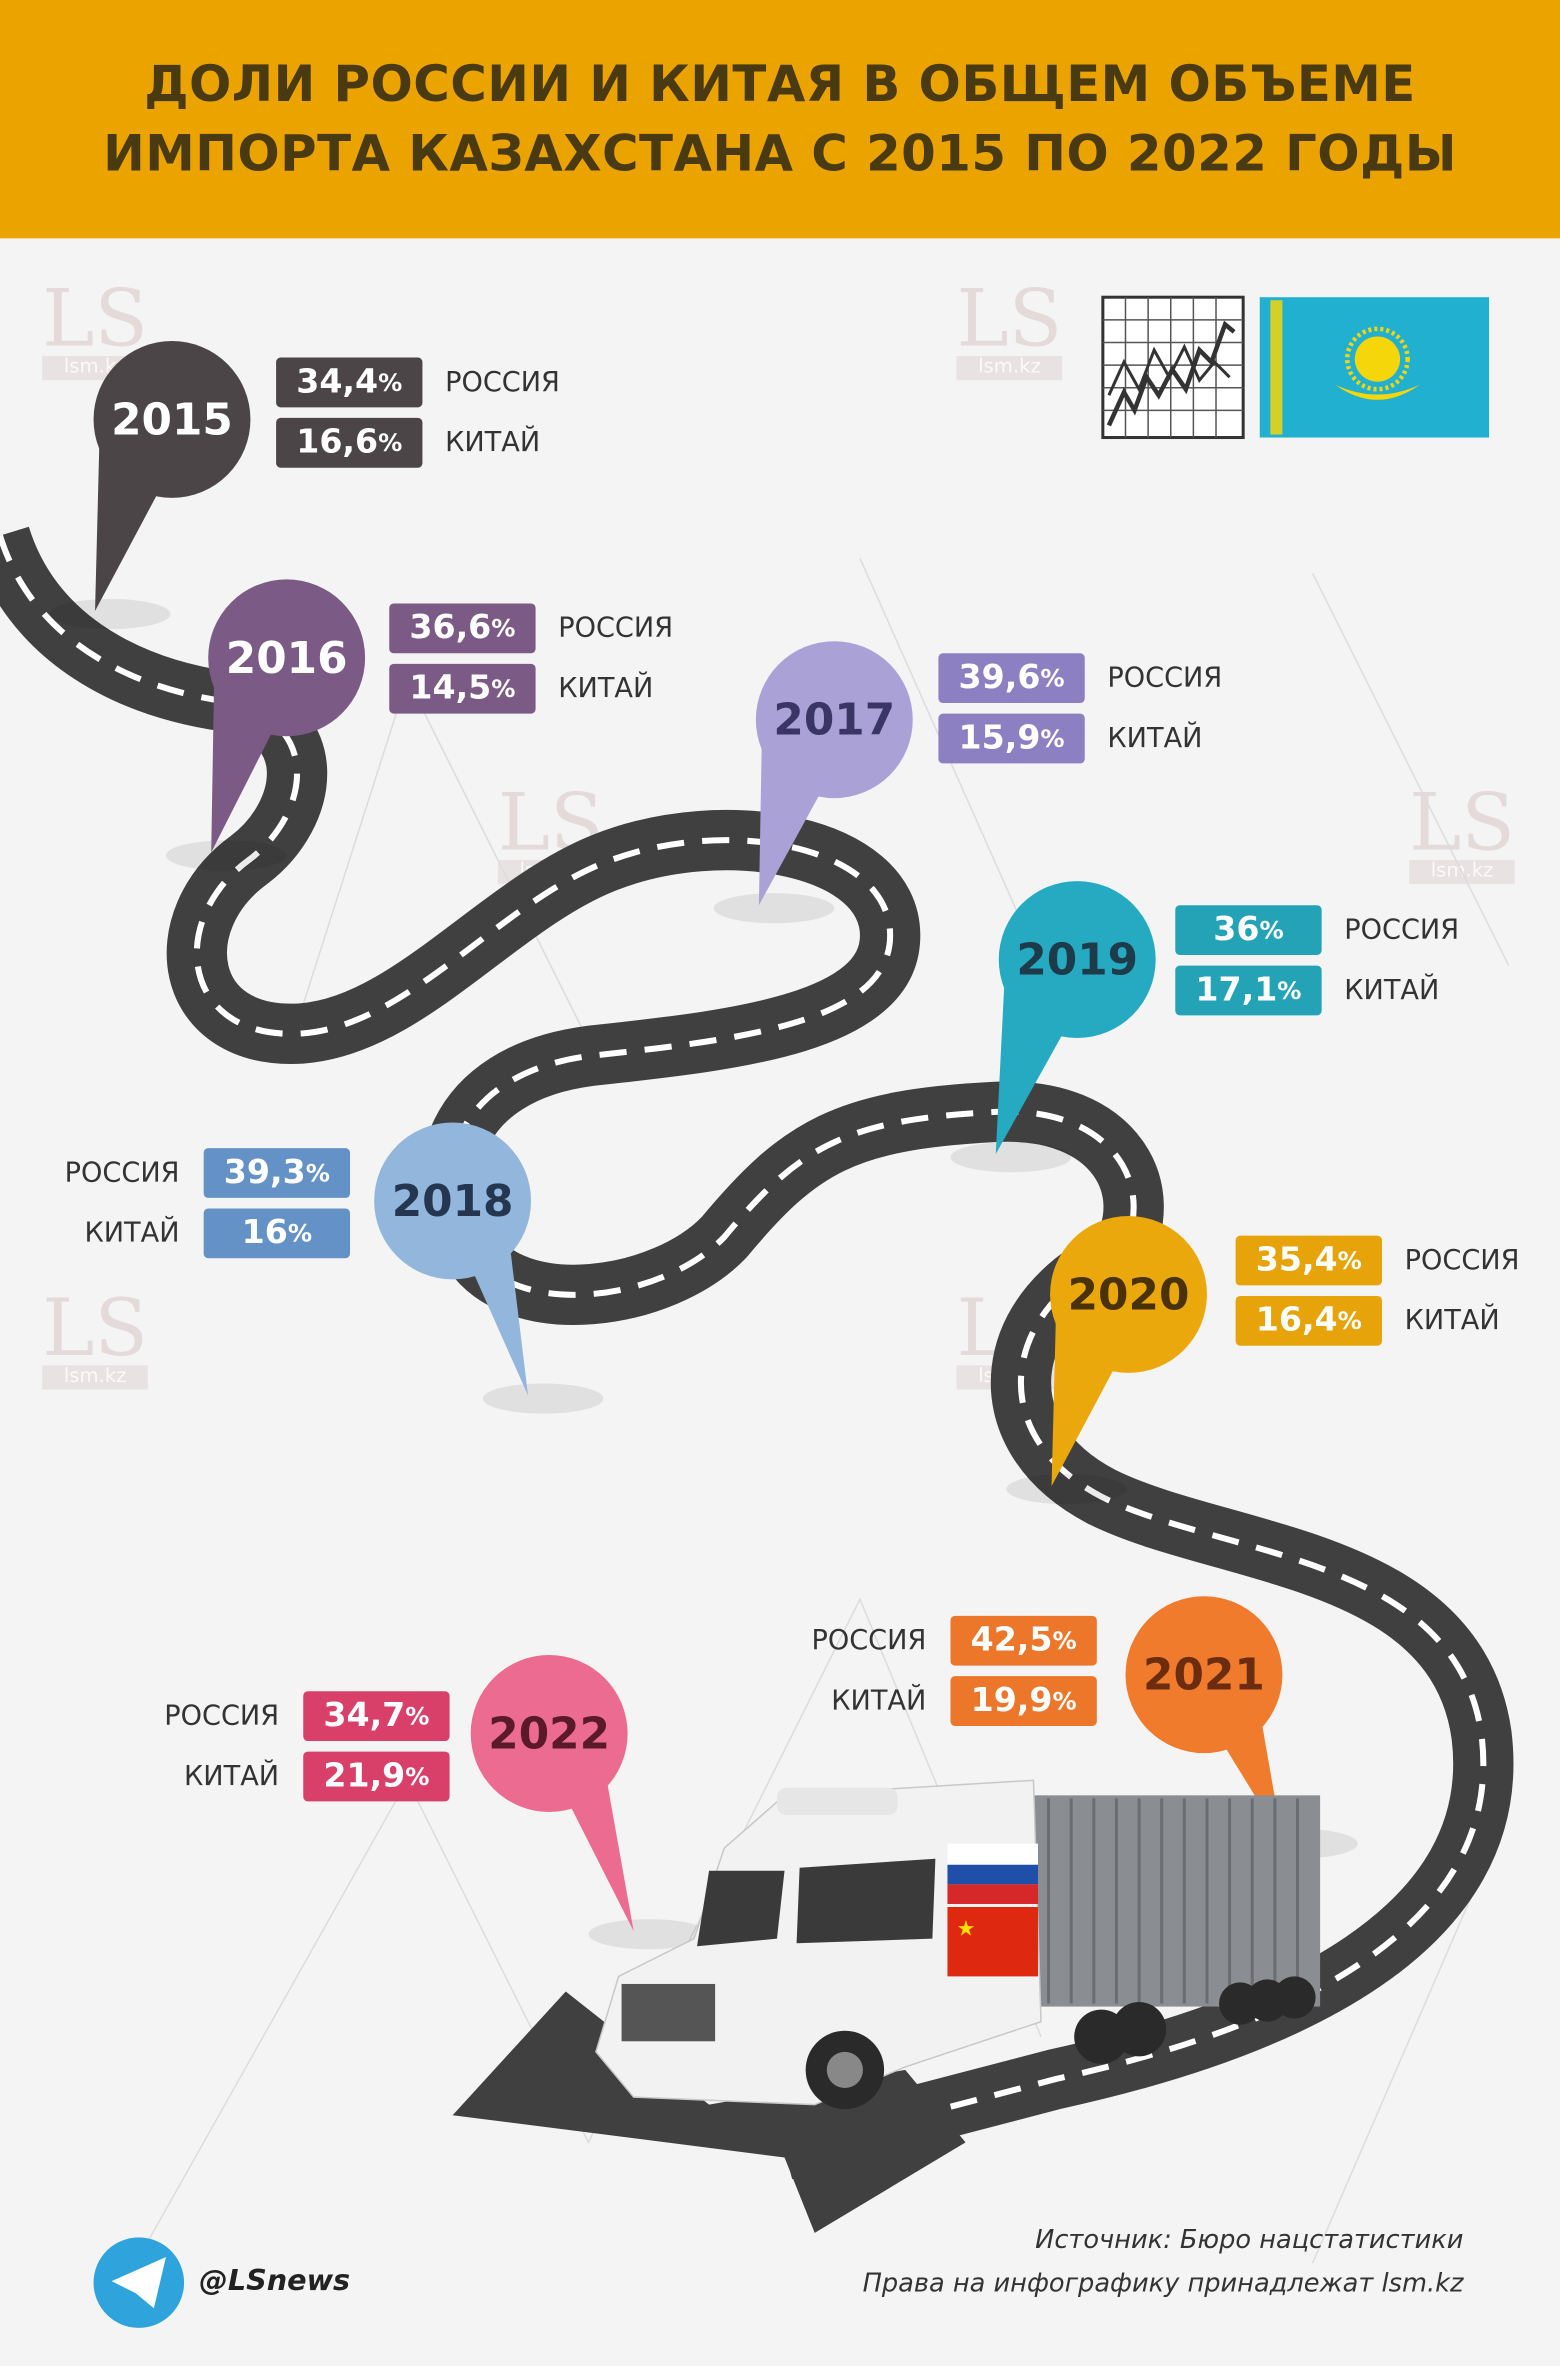 This screenshot has width=1560, height=2366. I want to click on pin-2020, so click(1128, 1294).